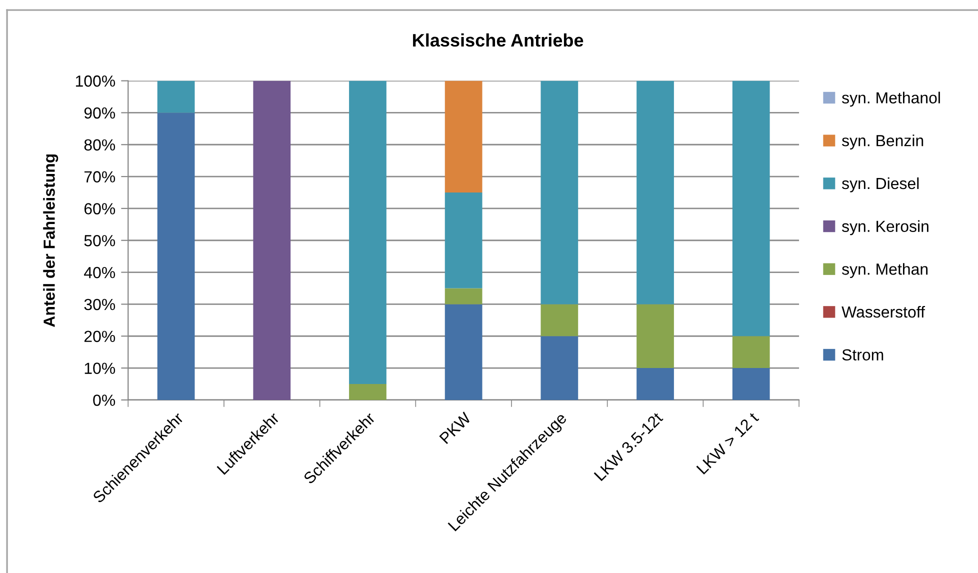 This screenshot has width=978, height=573. I want to click on legend-label: syn. Methanol, so click(891, 99).